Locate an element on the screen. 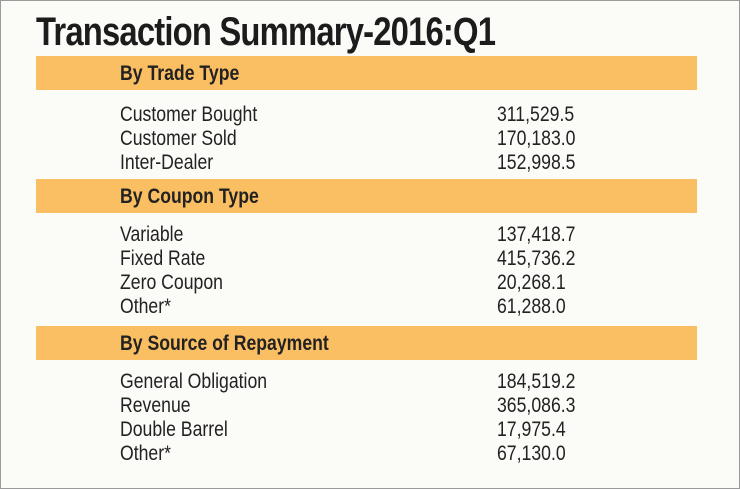 The width and height of the screenshot is (740, 489). table-row: Other* 61,288.0 is located at coordinates (370, 307).